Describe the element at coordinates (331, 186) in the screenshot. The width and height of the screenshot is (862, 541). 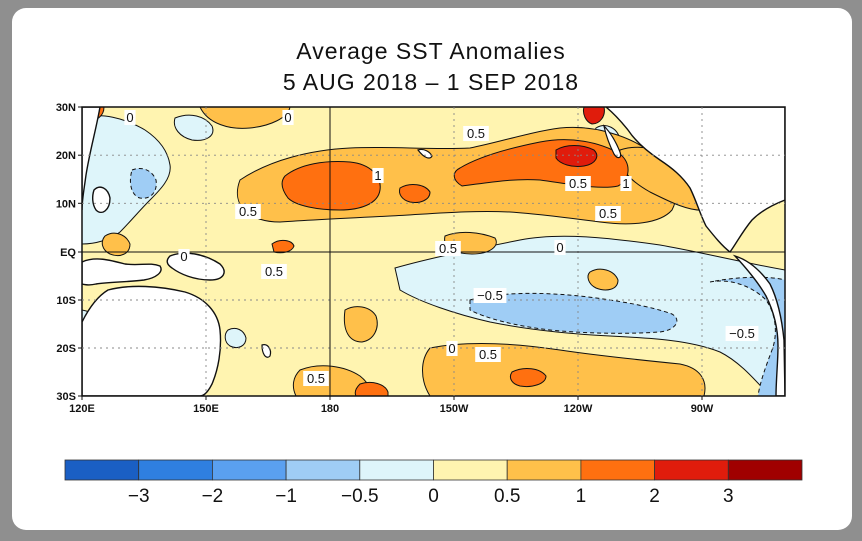
I see `region-one-central` at that location.